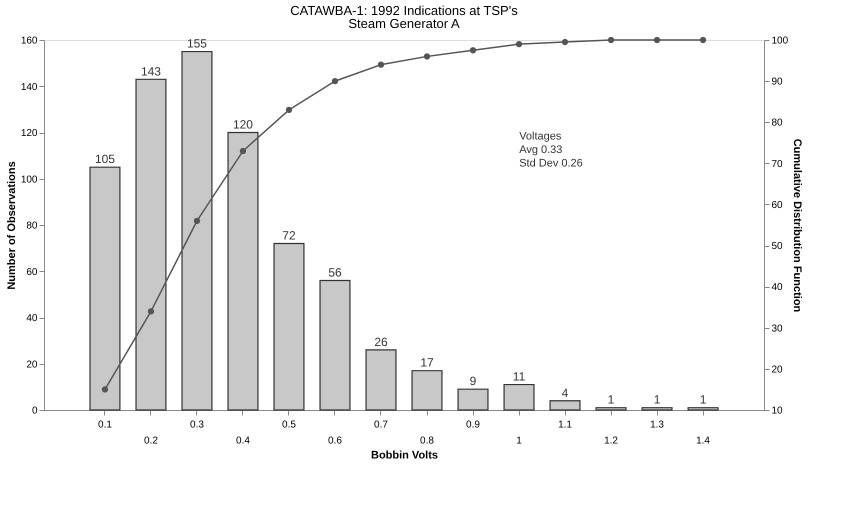  Describe the element at coordinates (778, 246) in the screenshot. I see `y2-tick-label: 50` at that location.